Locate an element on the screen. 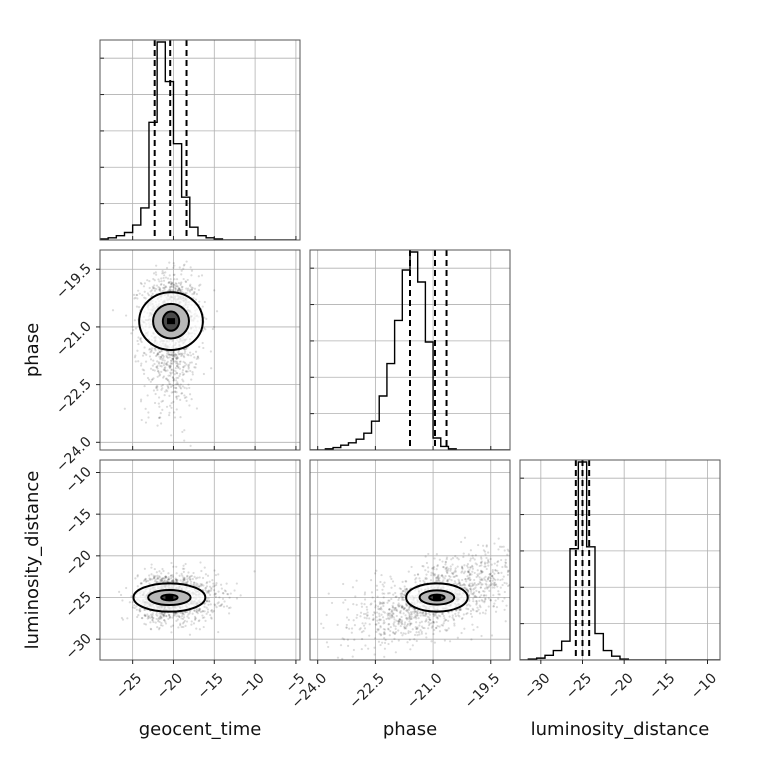 This screenshot has width=760, height=760. y-tick-label: −19.5 is located at coordinates (74, 282).